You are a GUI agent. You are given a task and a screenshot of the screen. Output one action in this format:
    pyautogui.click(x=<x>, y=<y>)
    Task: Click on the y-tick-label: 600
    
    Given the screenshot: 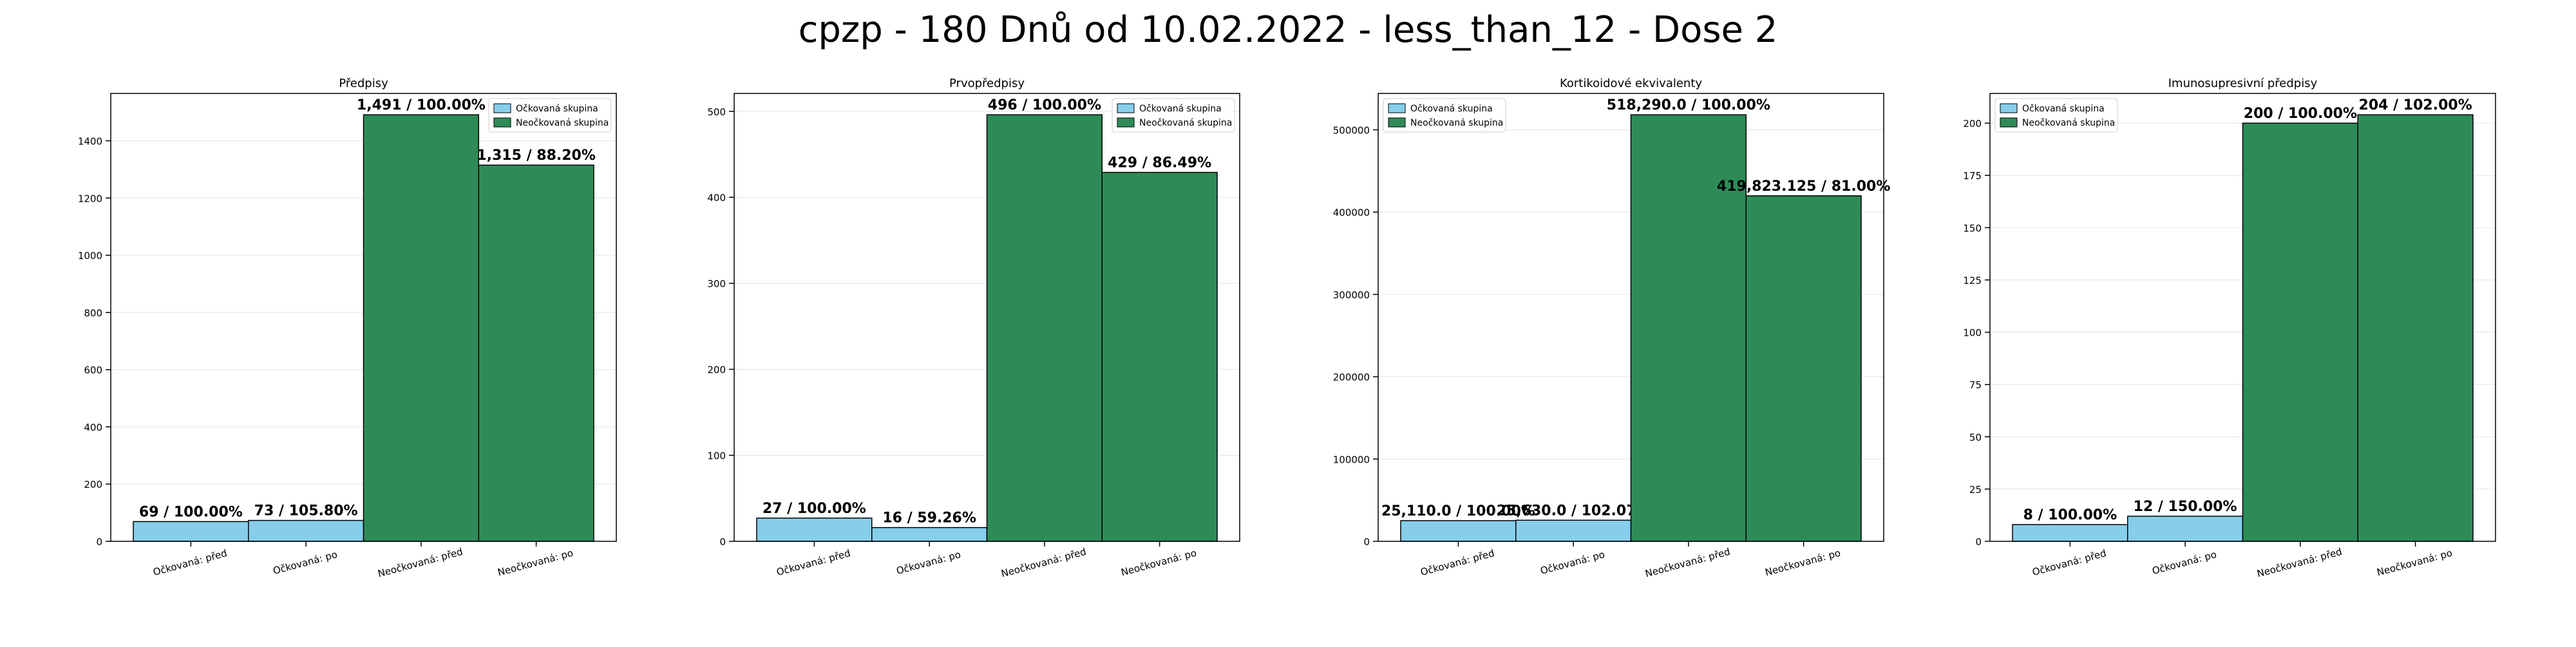 What is the action you would take?
    pyautogui.click(x=93, y=370)
    